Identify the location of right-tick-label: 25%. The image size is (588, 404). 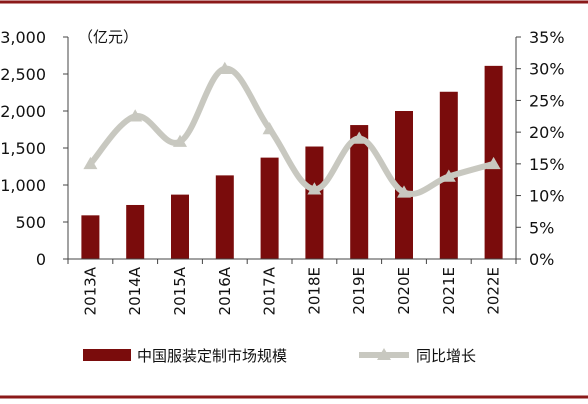
(547, 100).